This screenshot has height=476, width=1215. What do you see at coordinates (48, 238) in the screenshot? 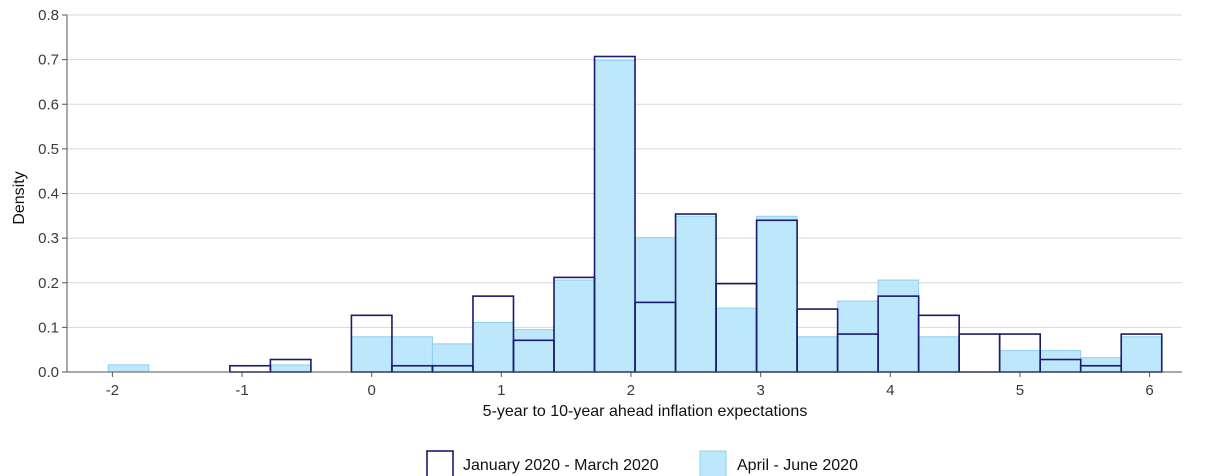
I see `y-tick-label: 0.3` at bounding box center [48, 238].